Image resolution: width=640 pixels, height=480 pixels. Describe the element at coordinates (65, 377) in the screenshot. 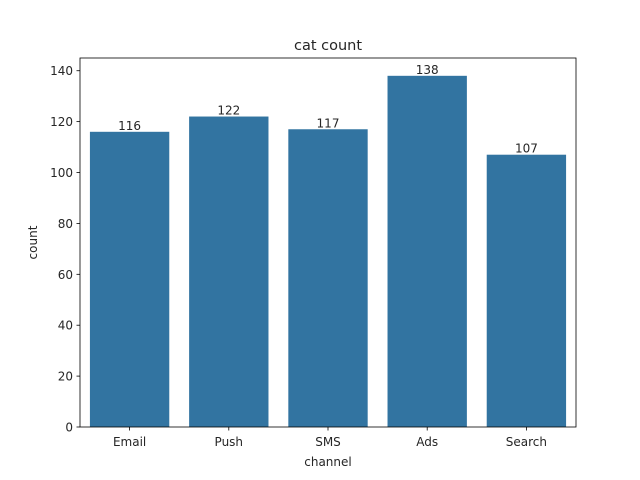

I see `y-tick-label-20: 20` at that location.